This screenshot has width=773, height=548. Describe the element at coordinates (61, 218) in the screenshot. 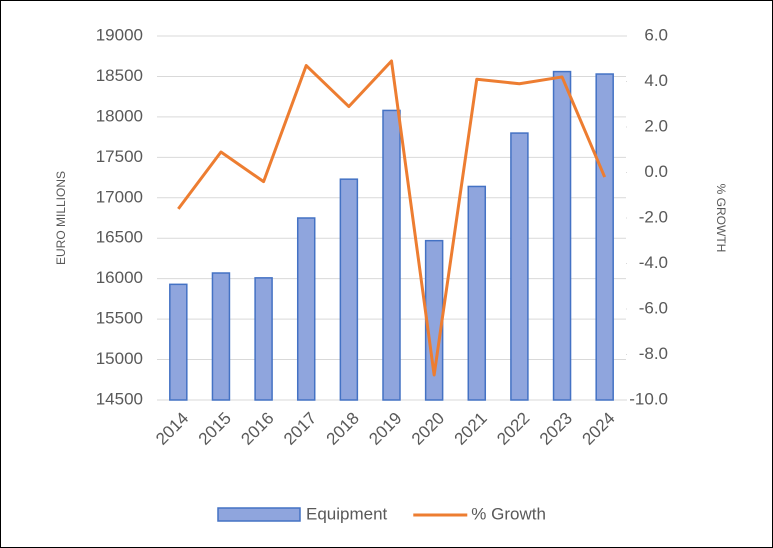

I see `y-axis-label: EURO MILLIONS` at that location.